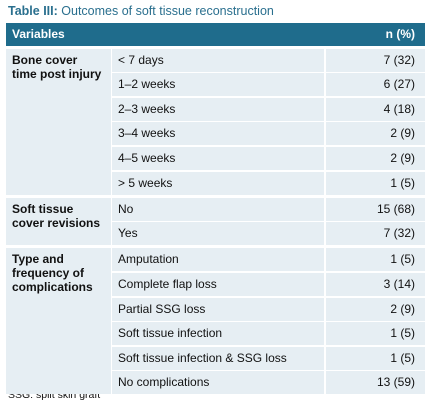 This screenshot has width=431, height=405. What do you see at coordinates (167, 11) in the screenshot?
I see `caption-text: Outcomes of soft tissue reconstruction` at bounding box center [167, 11].